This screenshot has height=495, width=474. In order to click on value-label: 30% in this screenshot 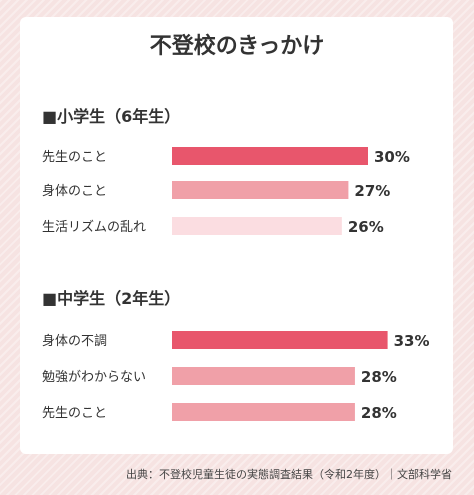, I will do `click(392, 157)`.